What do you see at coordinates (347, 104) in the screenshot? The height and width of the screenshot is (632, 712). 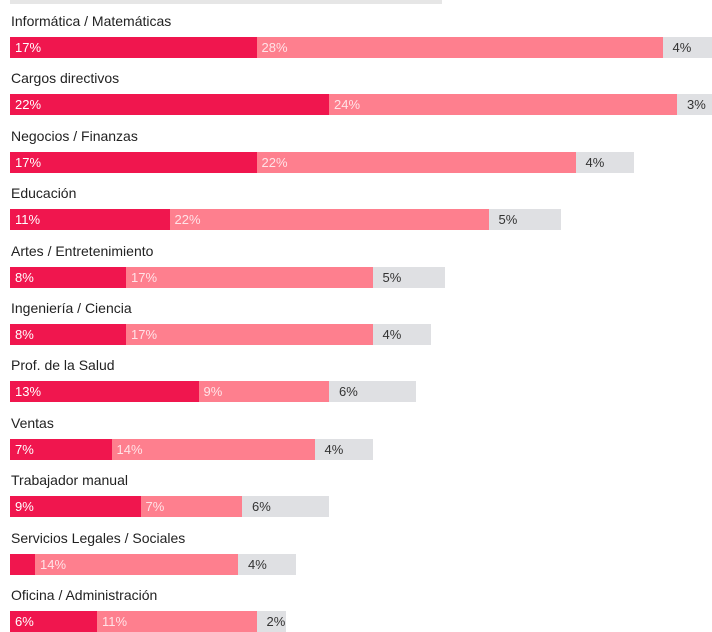 I see `bar-value-label: 24%` at bounding box center [347, 104].